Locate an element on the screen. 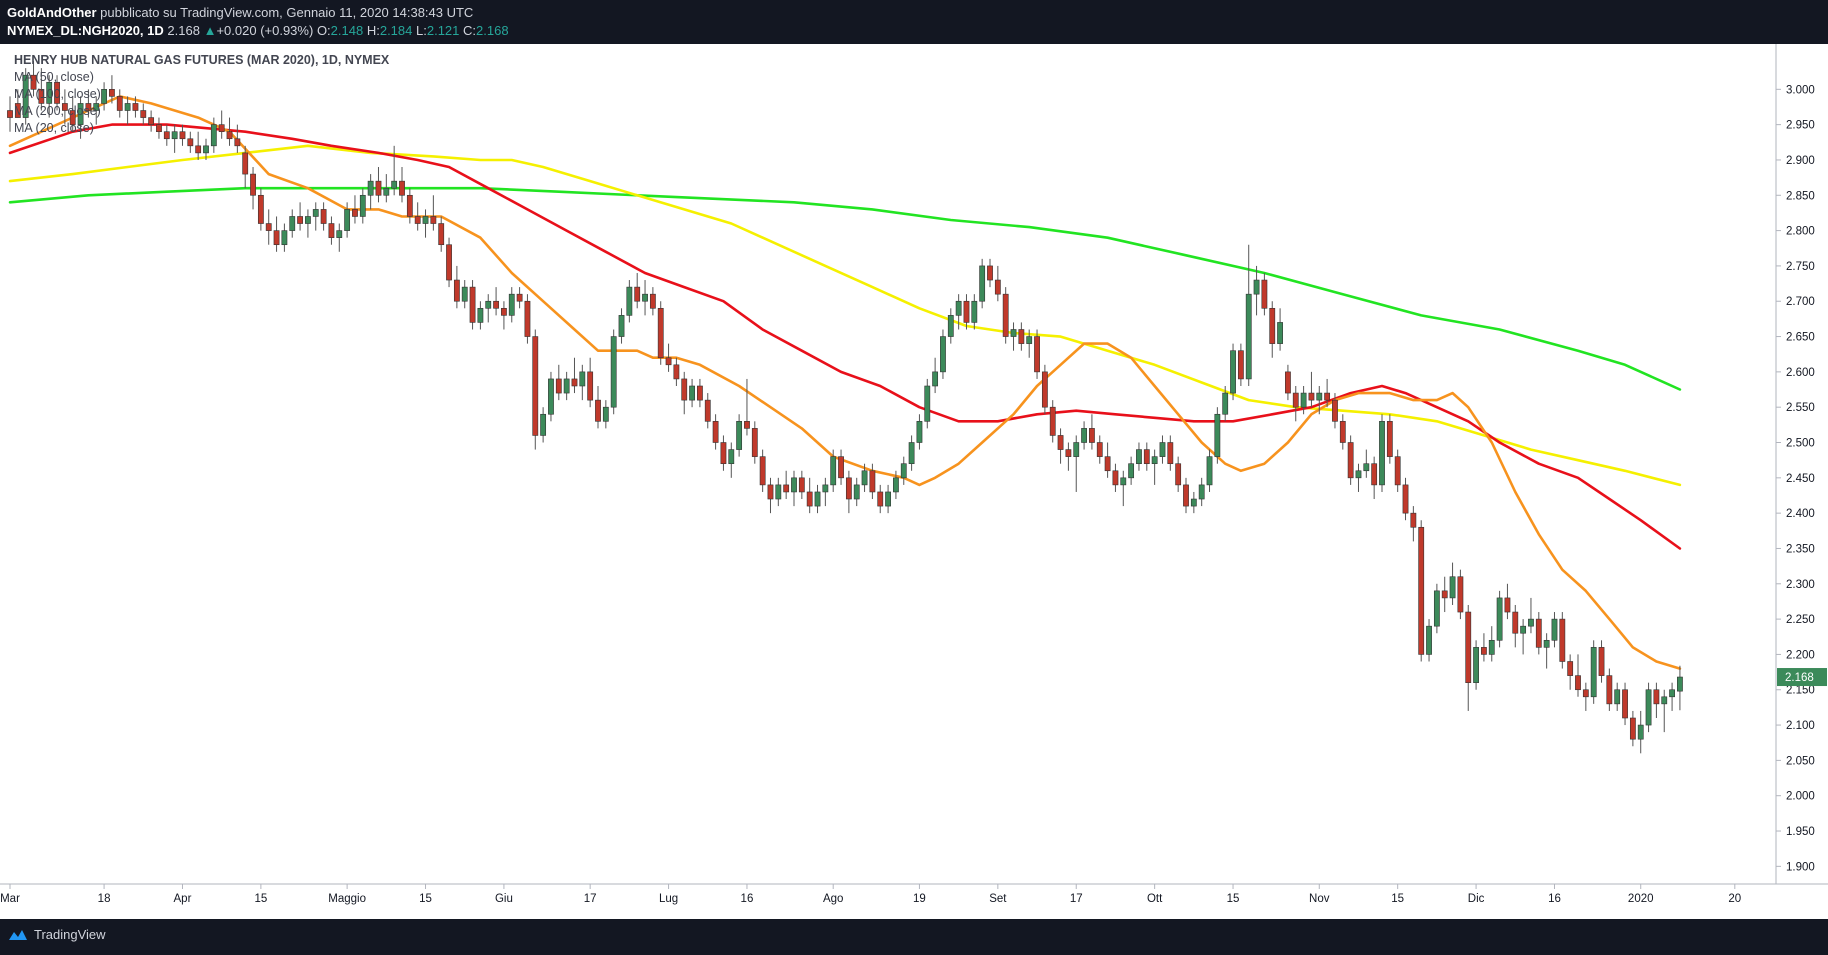 The width and height of the screenshot is (1828, 955). open-value: 2.148 is located at coordinates (347, 30).